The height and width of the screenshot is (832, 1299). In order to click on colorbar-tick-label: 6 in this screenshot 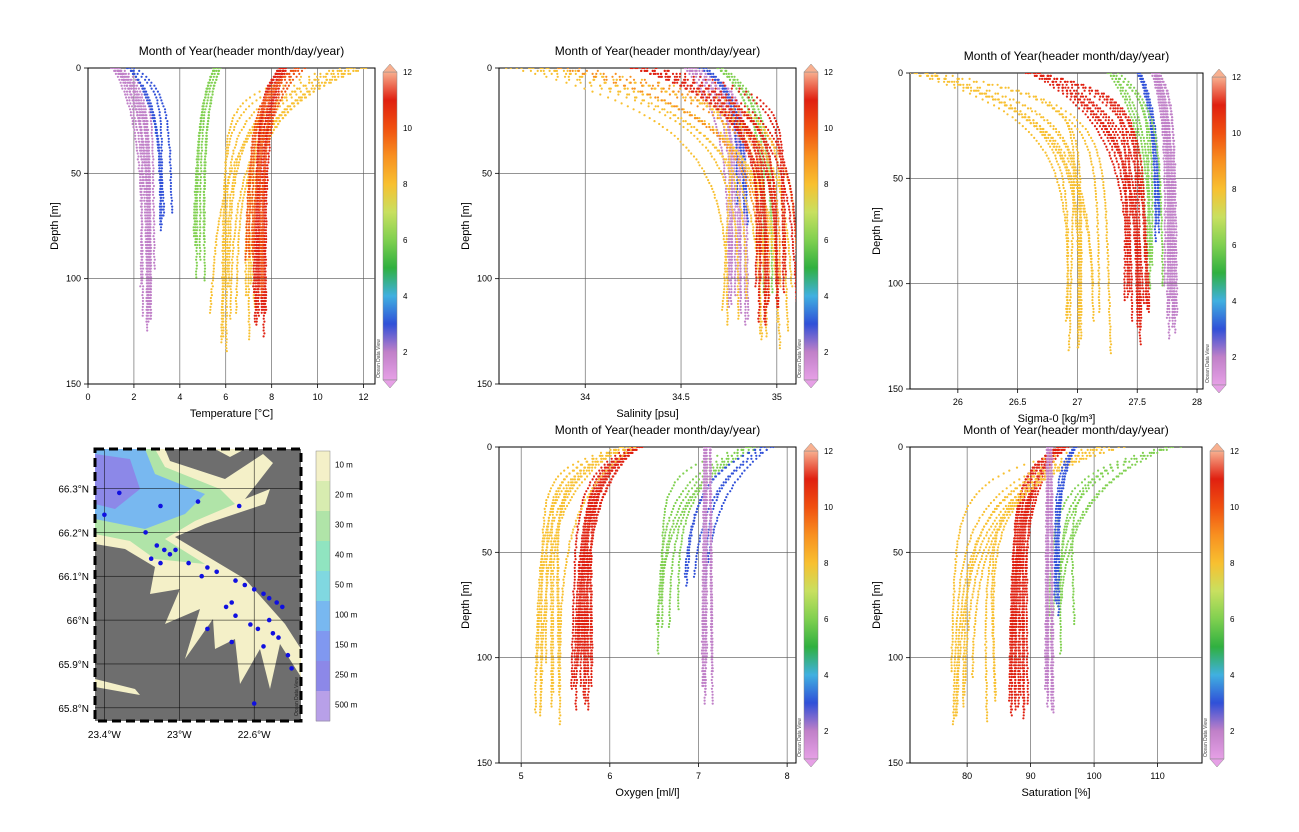, I will do `click(405, 240)`.